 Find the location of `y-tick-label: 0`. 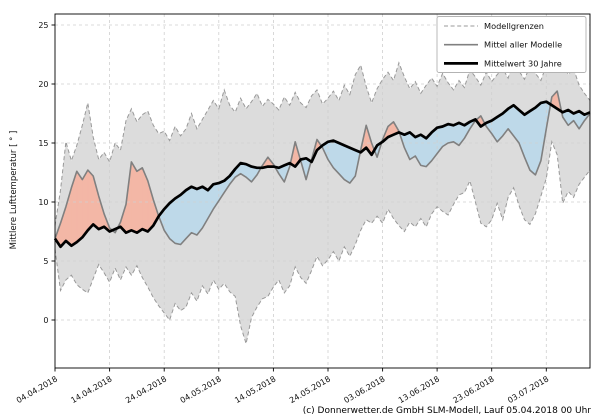

y-tick-label: 0 is located at coordinates (45, 320).